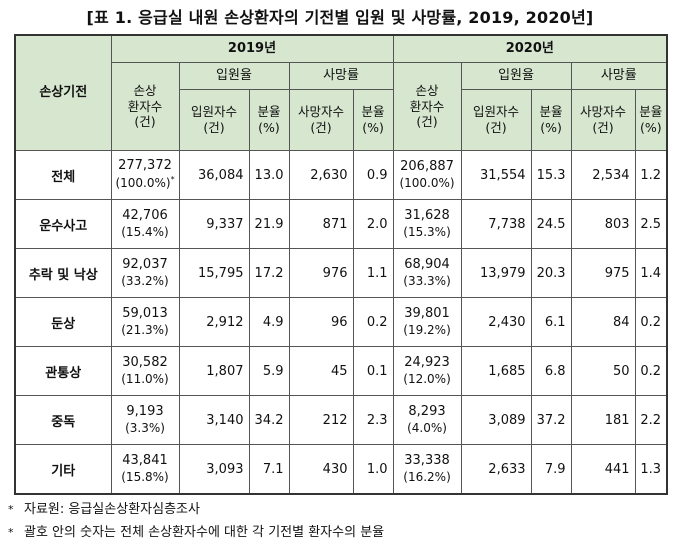  I want to click on total-number: 42,706, so click(145, 215).